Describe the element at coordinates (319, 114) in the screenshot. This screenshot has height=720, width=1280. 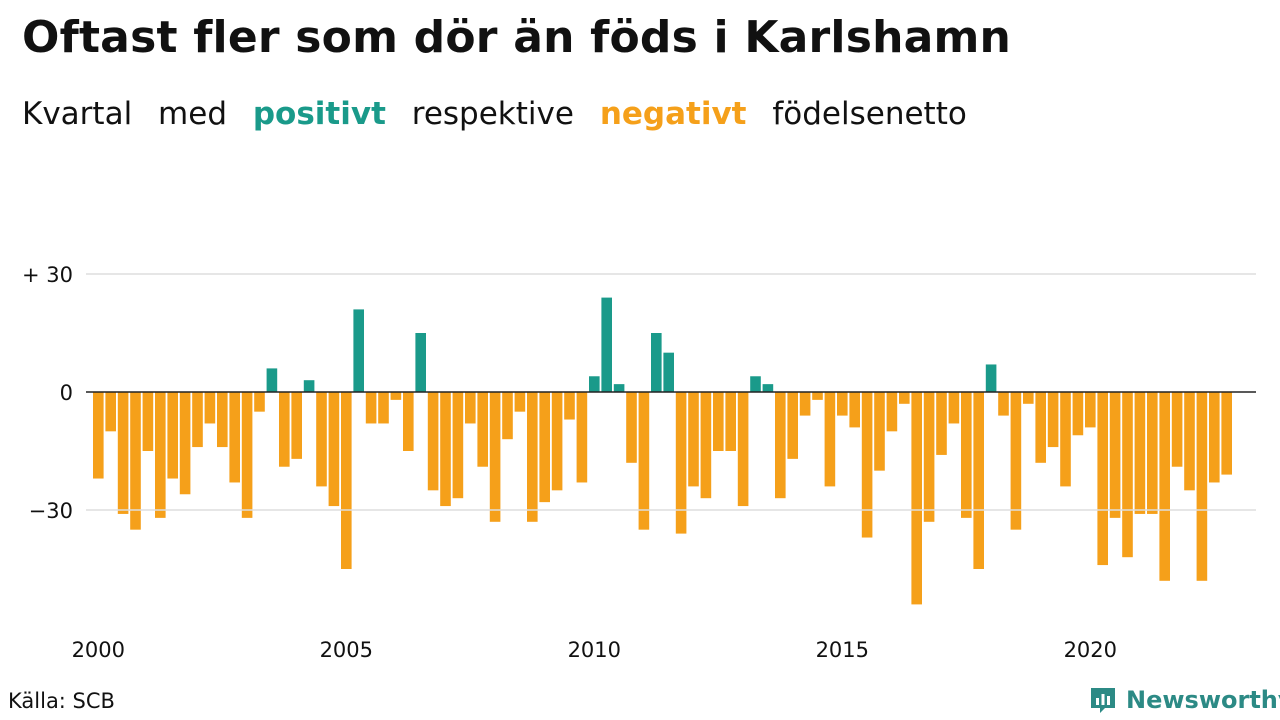
I see `subtitle-positive: positivt` at that location.